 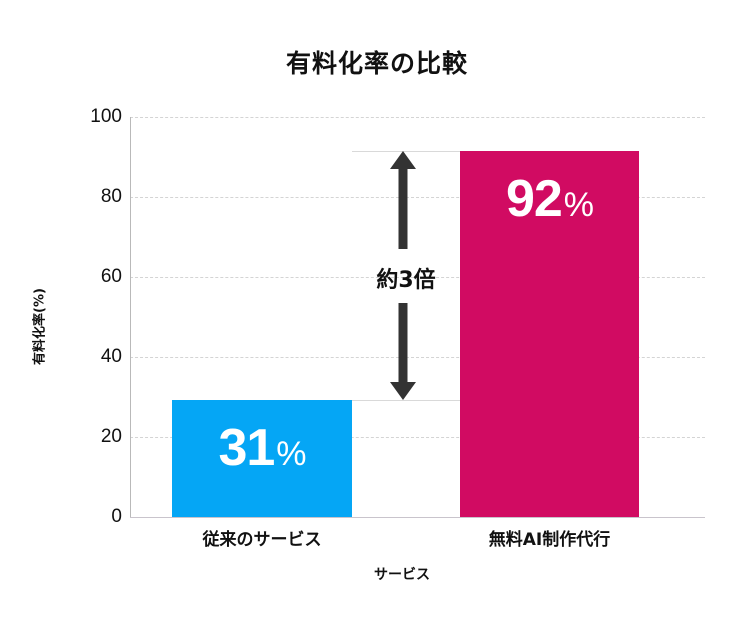 I want to click on bar-free-ai-service: 92%, so click(x=549, y=334).